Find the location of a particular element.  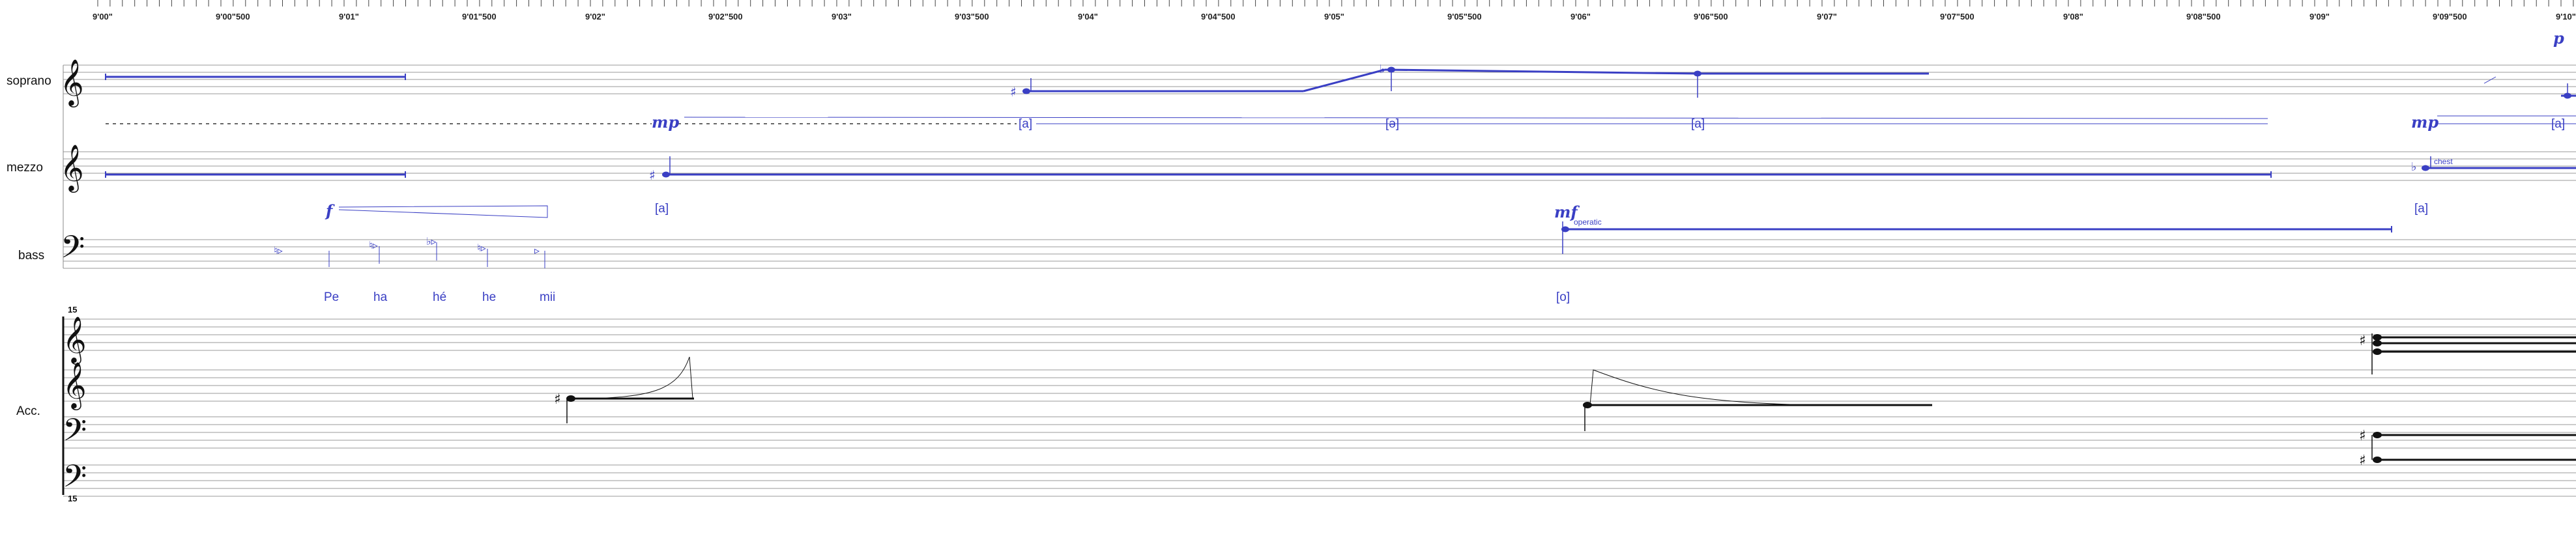

timeline-tick-label: 9'02" is located at coordinates (595, 16).